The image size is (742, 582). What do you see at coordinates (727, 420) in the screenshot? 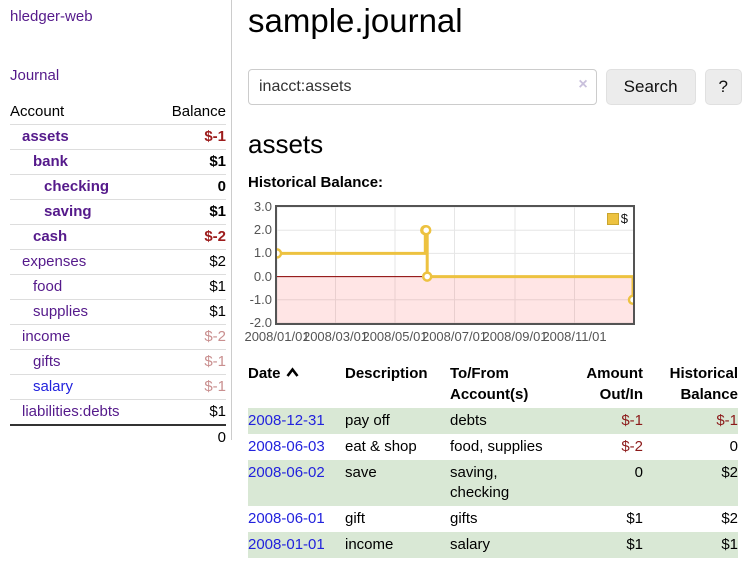
I see `transaction-balance: $-1` at bounding box center [727, 420].